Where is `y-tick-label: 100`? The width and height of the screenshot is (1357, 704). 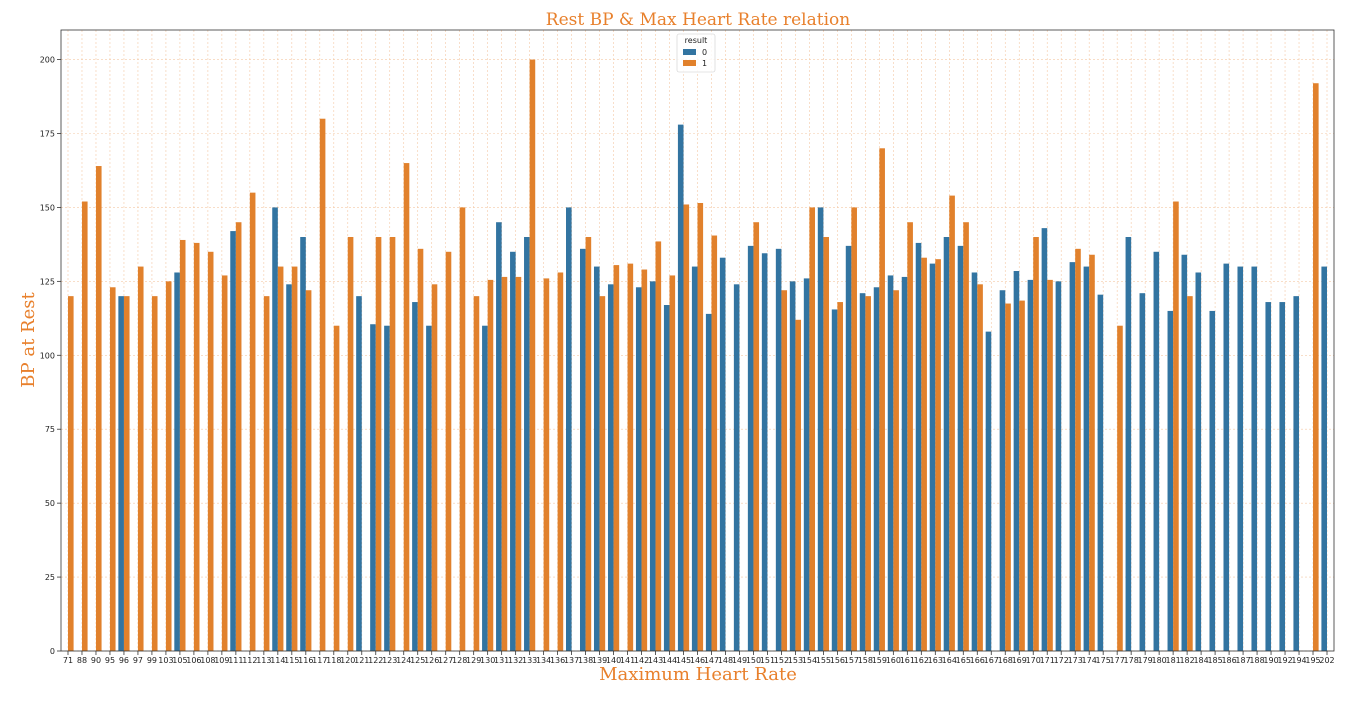 y-tick-label: 100 is located at coordinates (47, 355).